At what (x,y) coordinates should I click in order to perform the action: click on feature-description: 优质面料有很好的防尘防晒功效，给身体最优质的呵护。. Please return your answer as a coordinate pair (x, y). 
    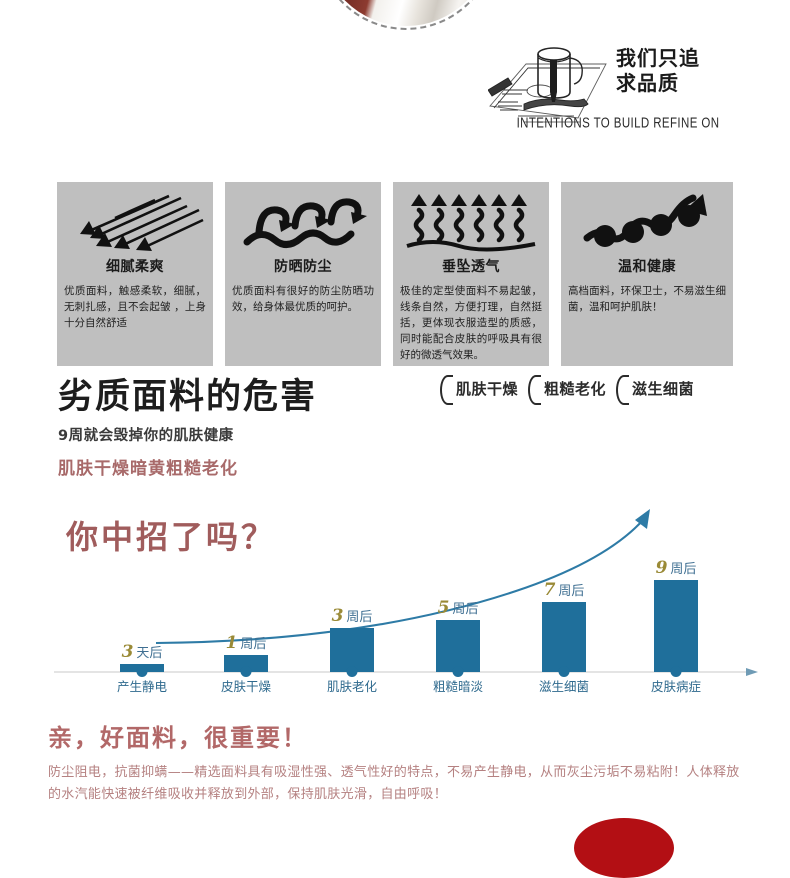
    Looking at the image, I should click on (303, 299).